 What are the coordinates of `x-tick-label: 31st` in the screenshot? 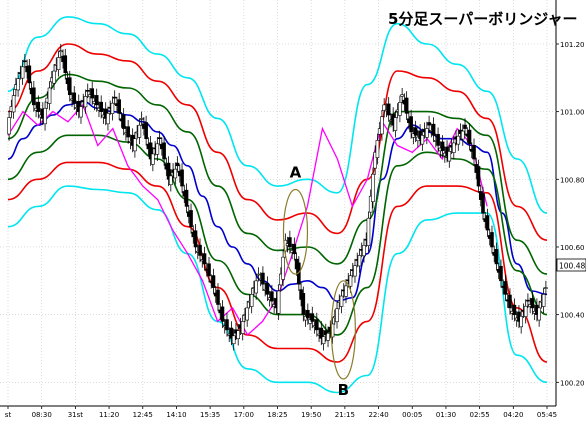 It's located at (76, 415).